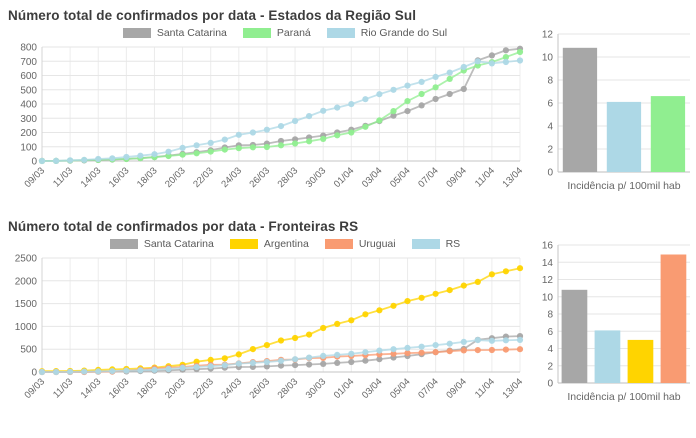 Image resolution: width=696 pixels, height=438 pixels. I want to click on bar-uruguai, so click(673, 318).